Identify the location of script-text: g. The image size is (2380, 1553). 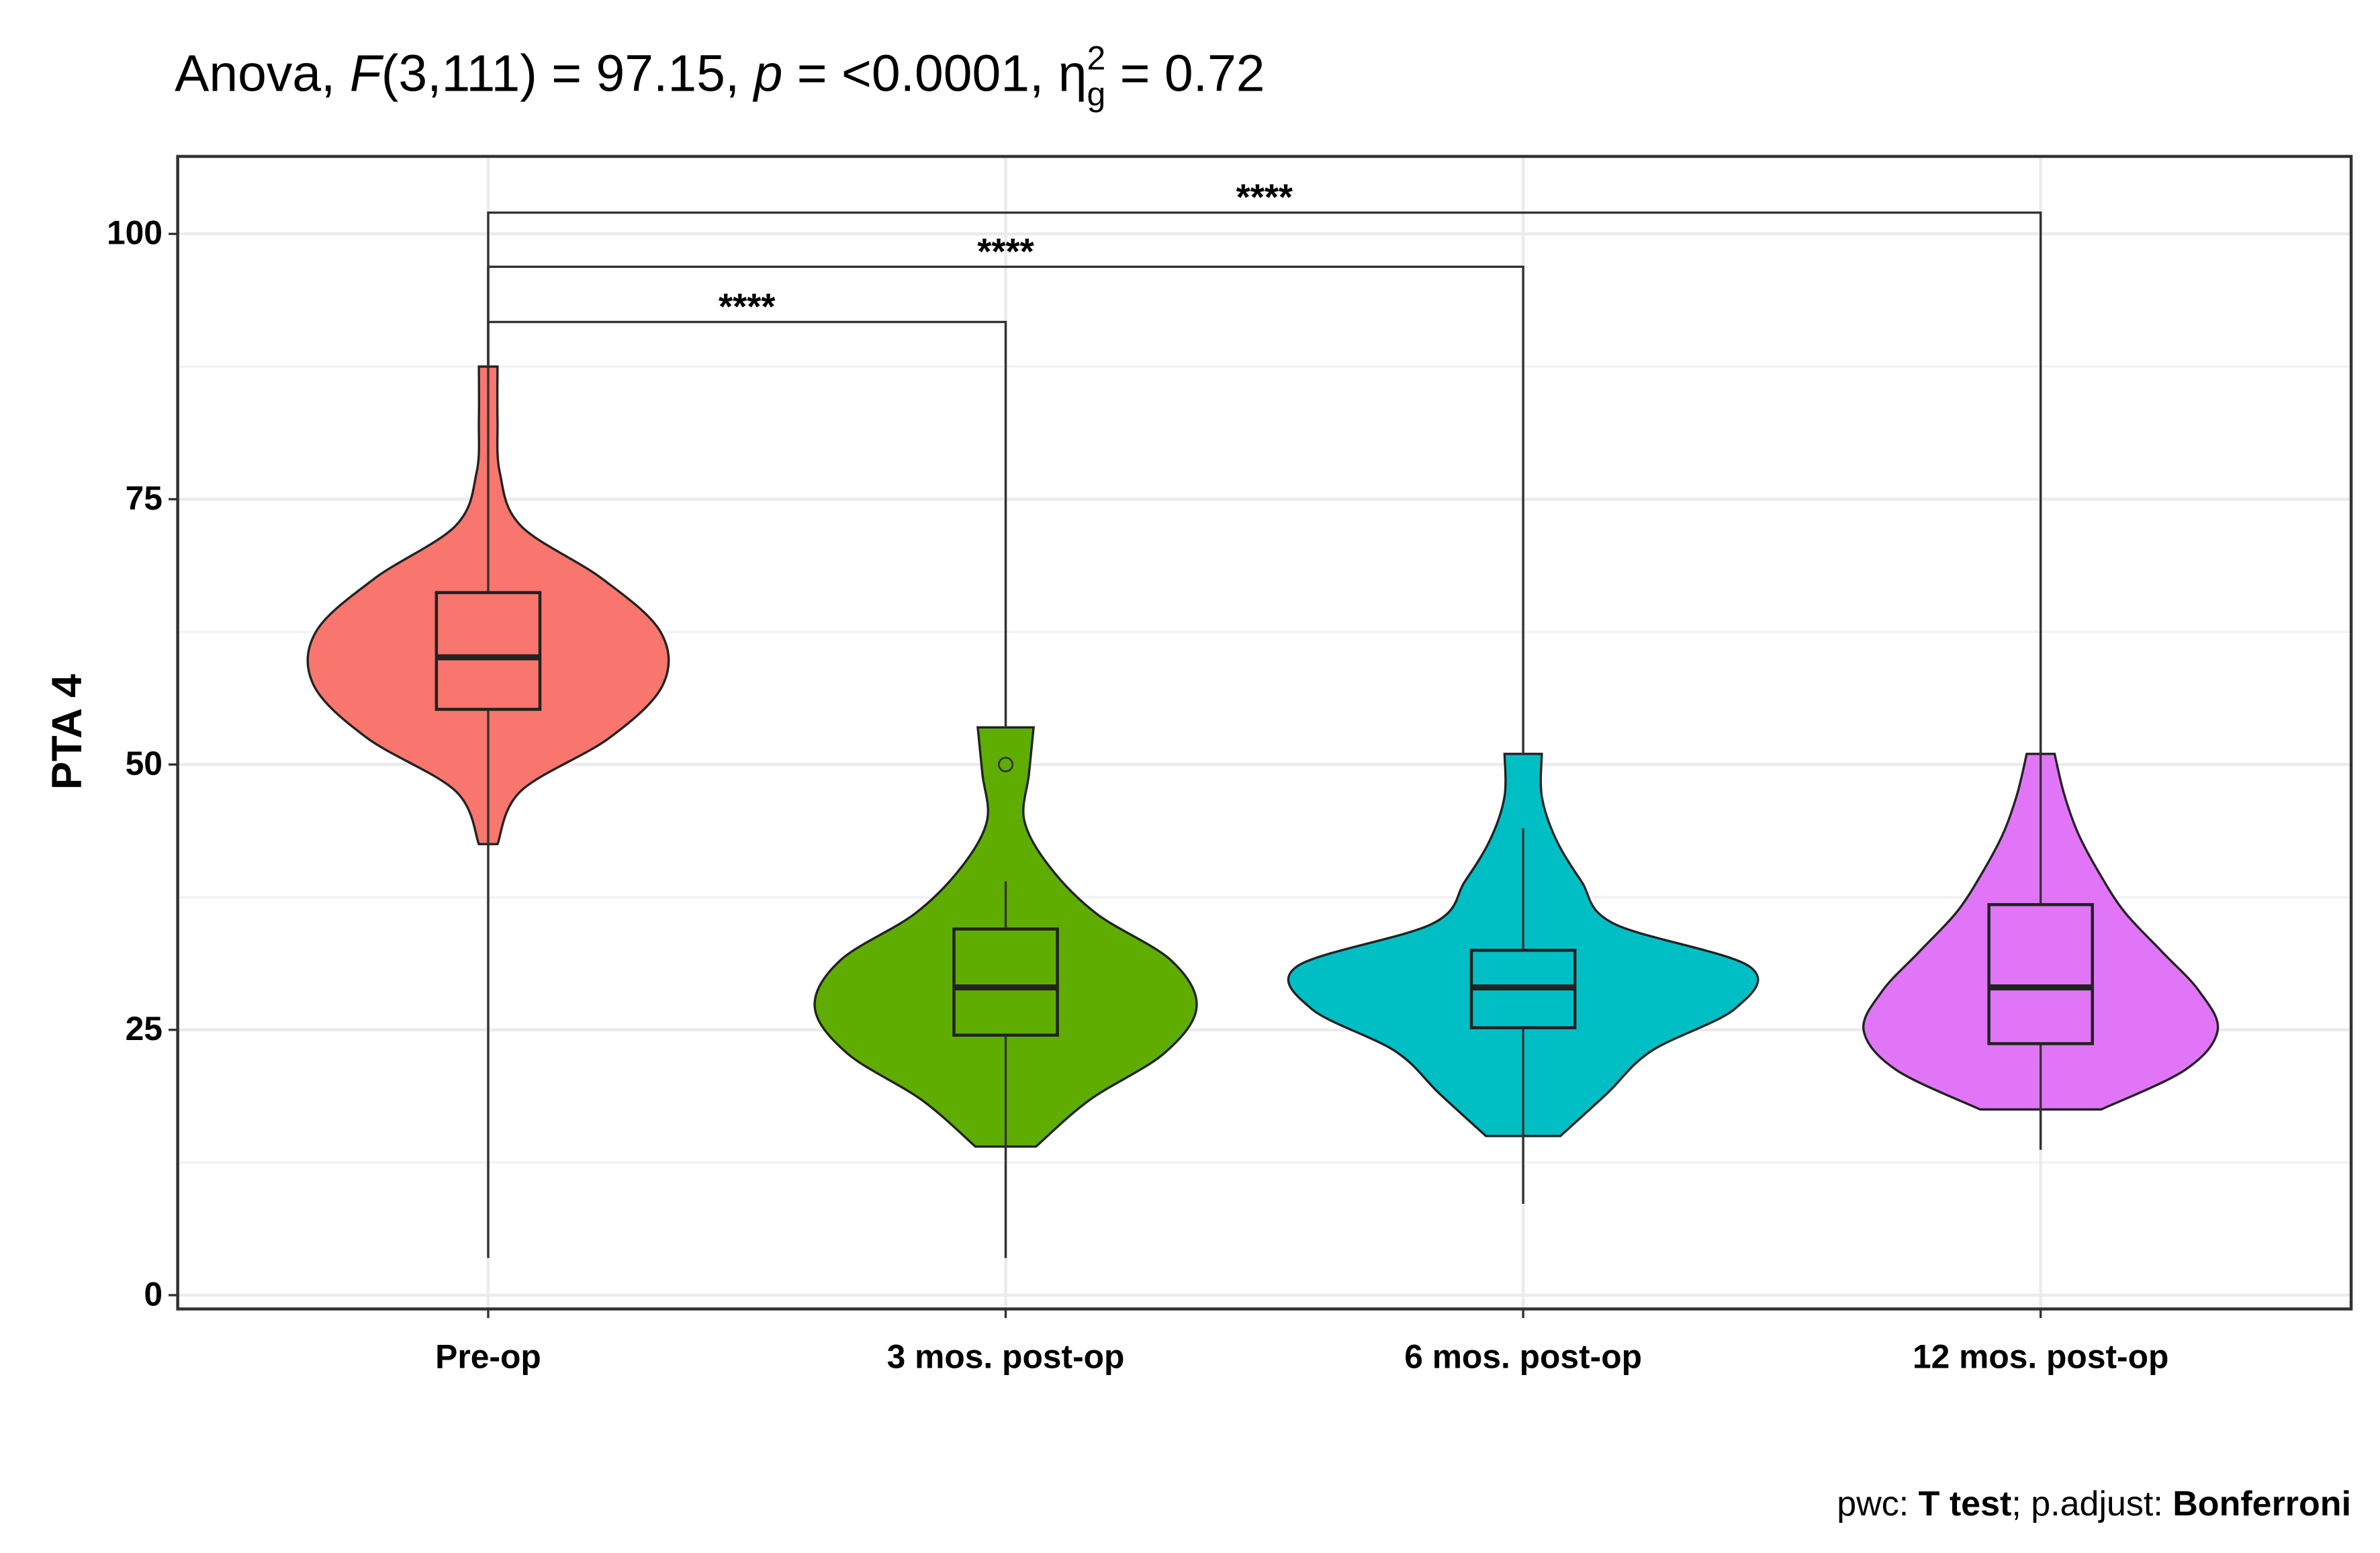
(1096, 94).